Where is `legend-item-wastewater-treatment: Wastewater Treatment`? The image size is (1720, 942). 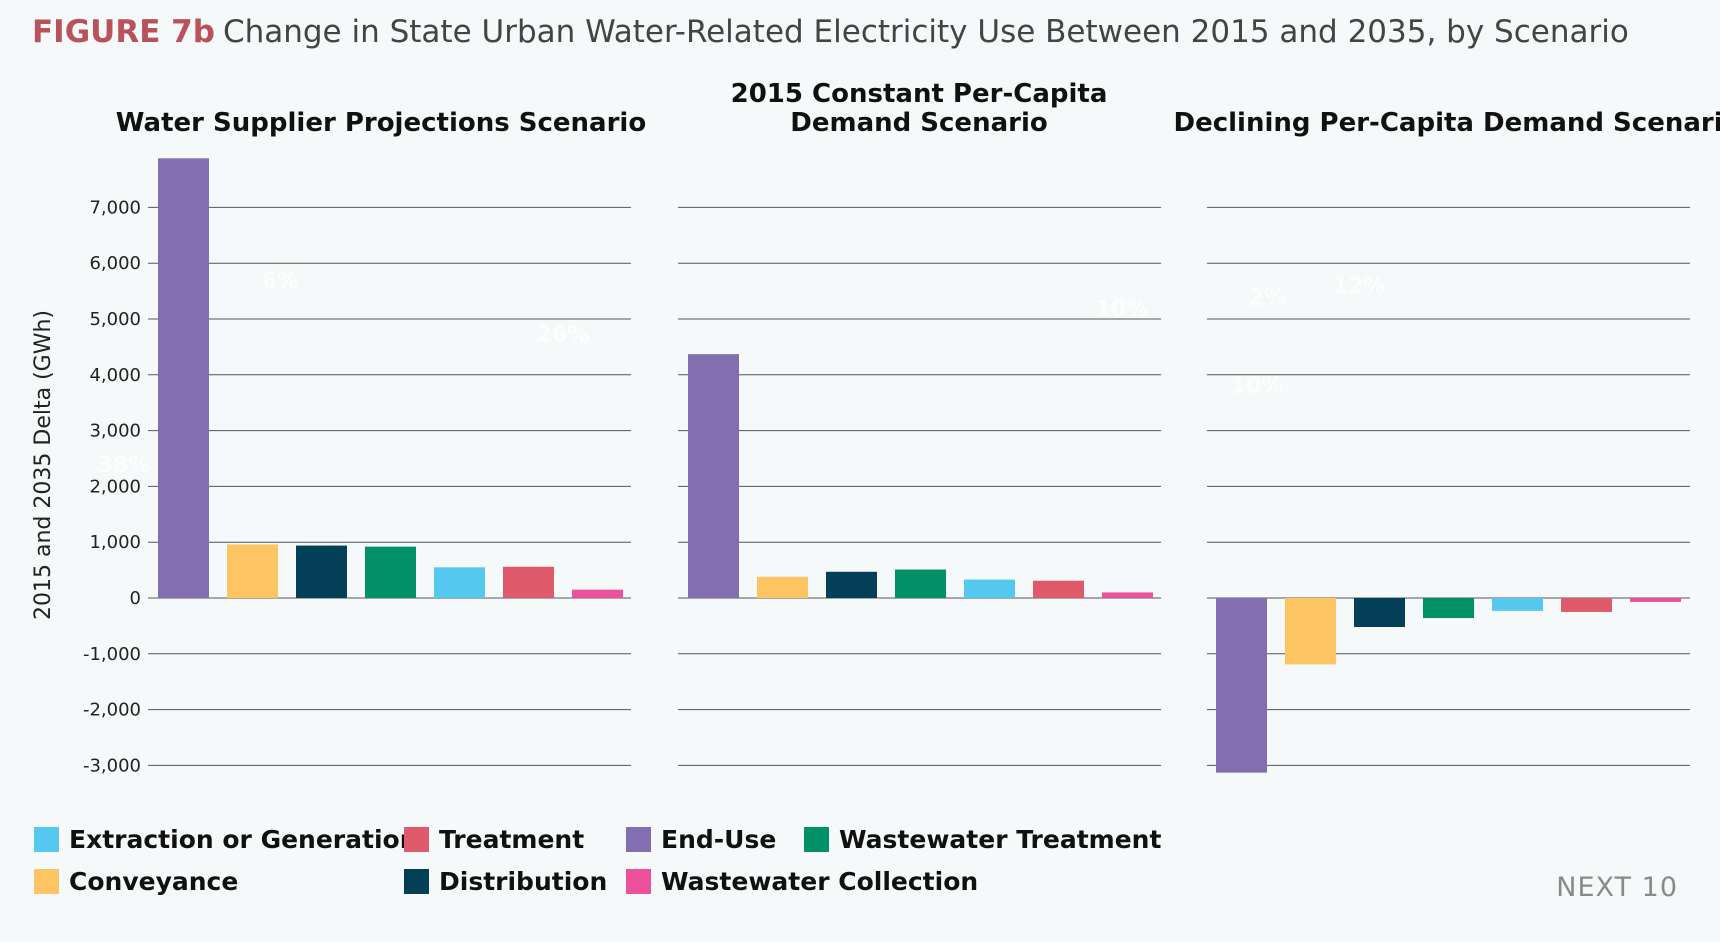 legend-item-wastewater-treatment: Wastewater Treatment is located at coordinates (982, 839).